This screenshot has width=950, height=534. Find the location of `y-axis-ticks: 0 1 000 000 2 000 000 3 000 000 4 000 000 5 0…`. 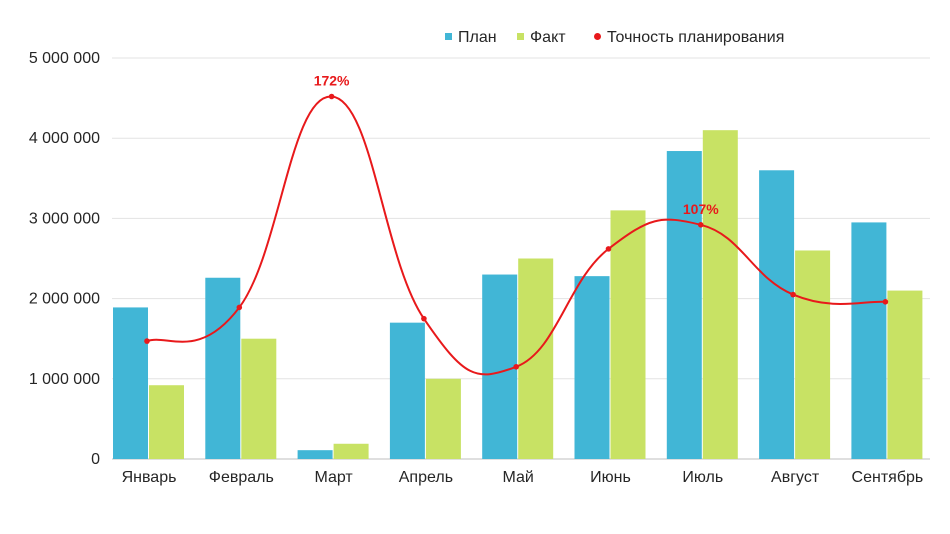

y-axis-ticks: 0 1 000 000 2 000 000 3 000 000 4 000 000 5 0… is located at coordinates (64, 259).